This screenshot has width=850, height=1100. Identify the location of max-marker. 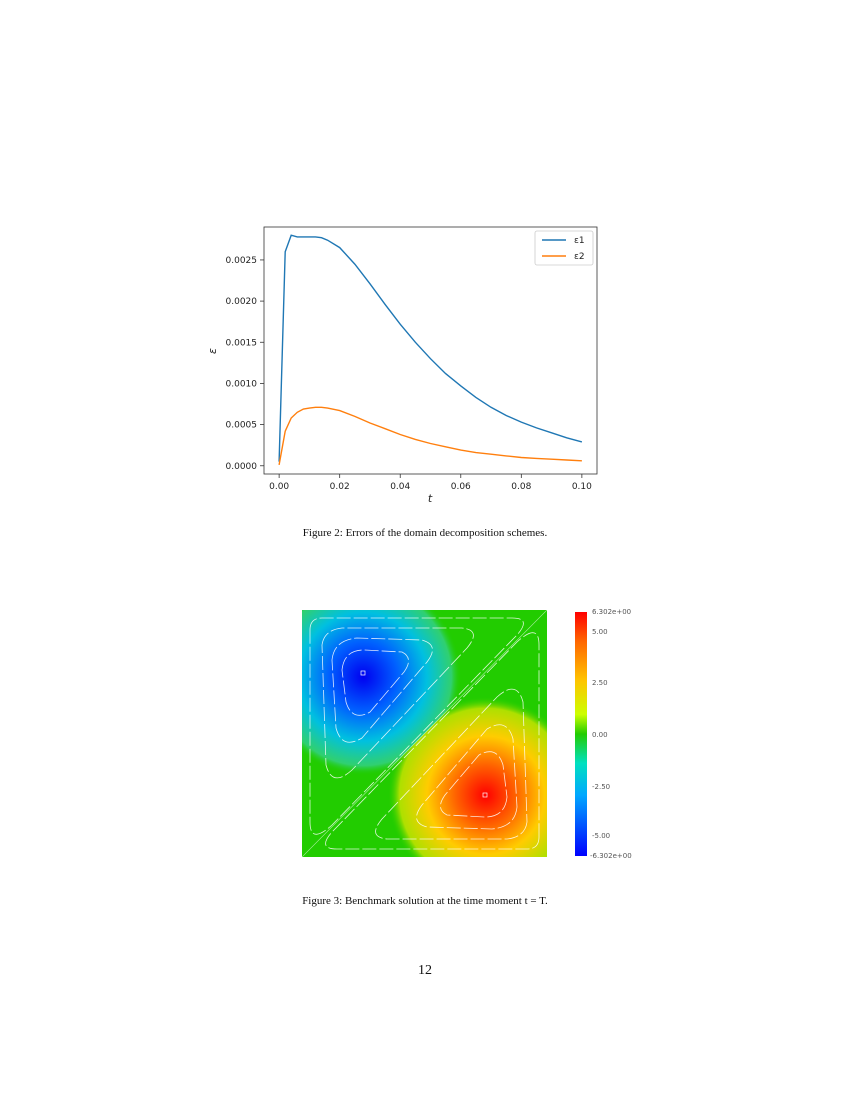
(485, 795).